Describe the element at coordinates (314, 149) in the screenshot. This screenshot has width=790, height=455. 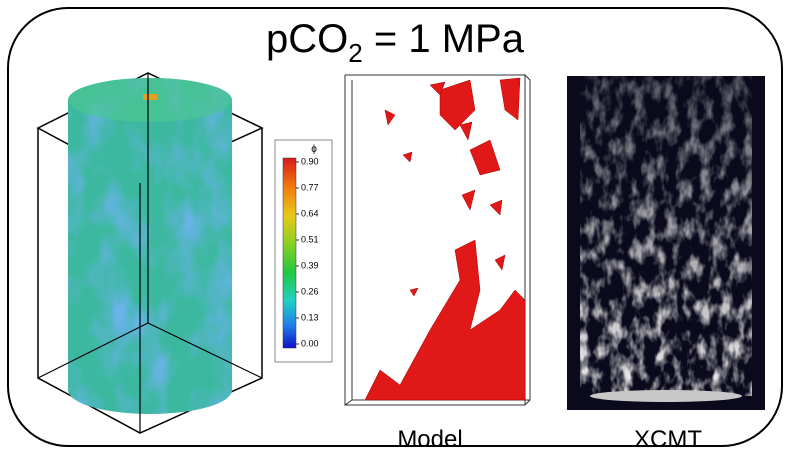
I see `colorbar-label: ϕ` at that location.